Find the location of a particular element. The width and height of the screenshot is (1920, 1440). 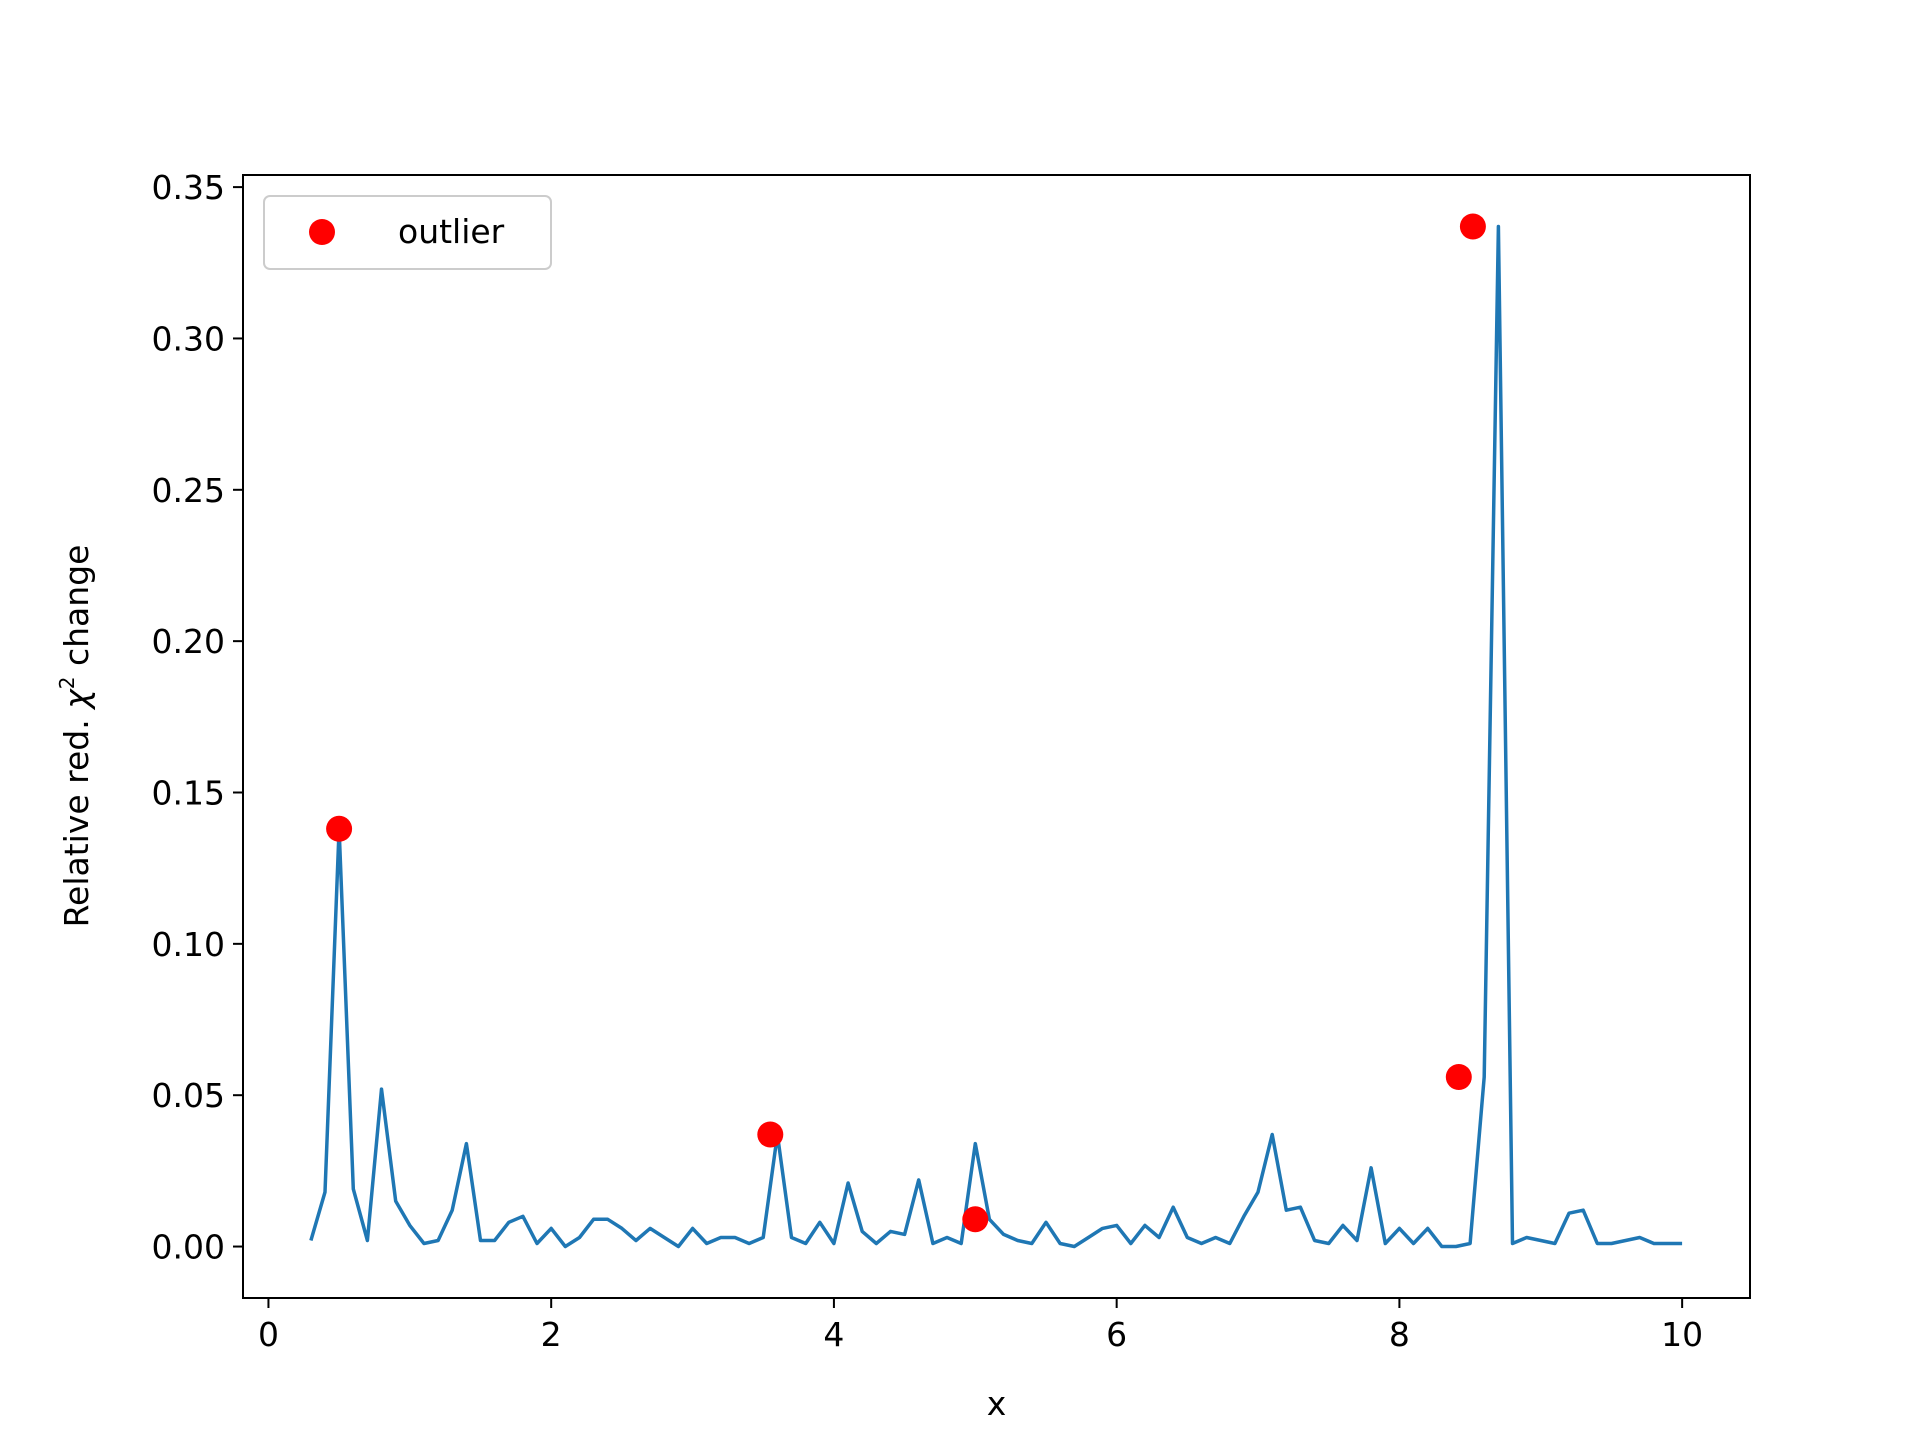

y-tick-label: 0.30 is located at coordinates (188, 338).